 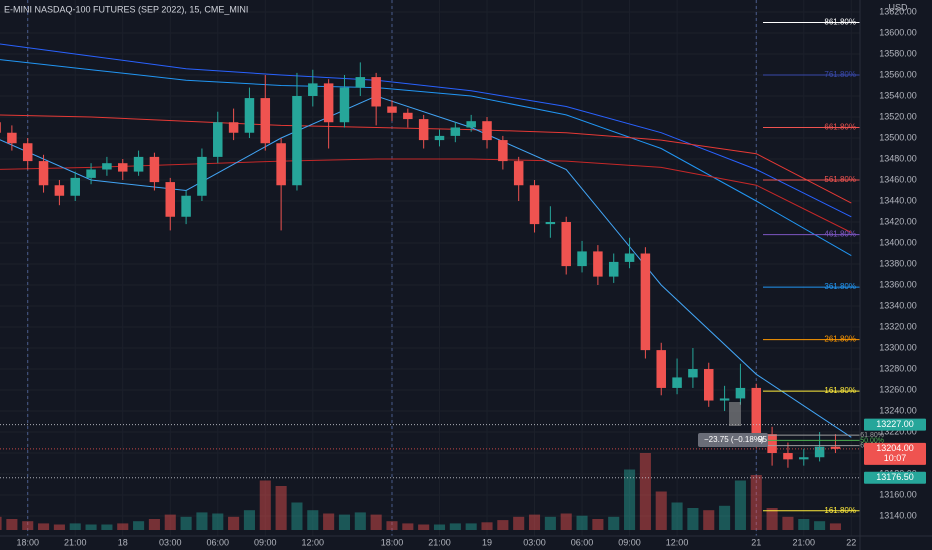 I want to click on y-tick-label: 13360.00, so click(x=898, y=284).